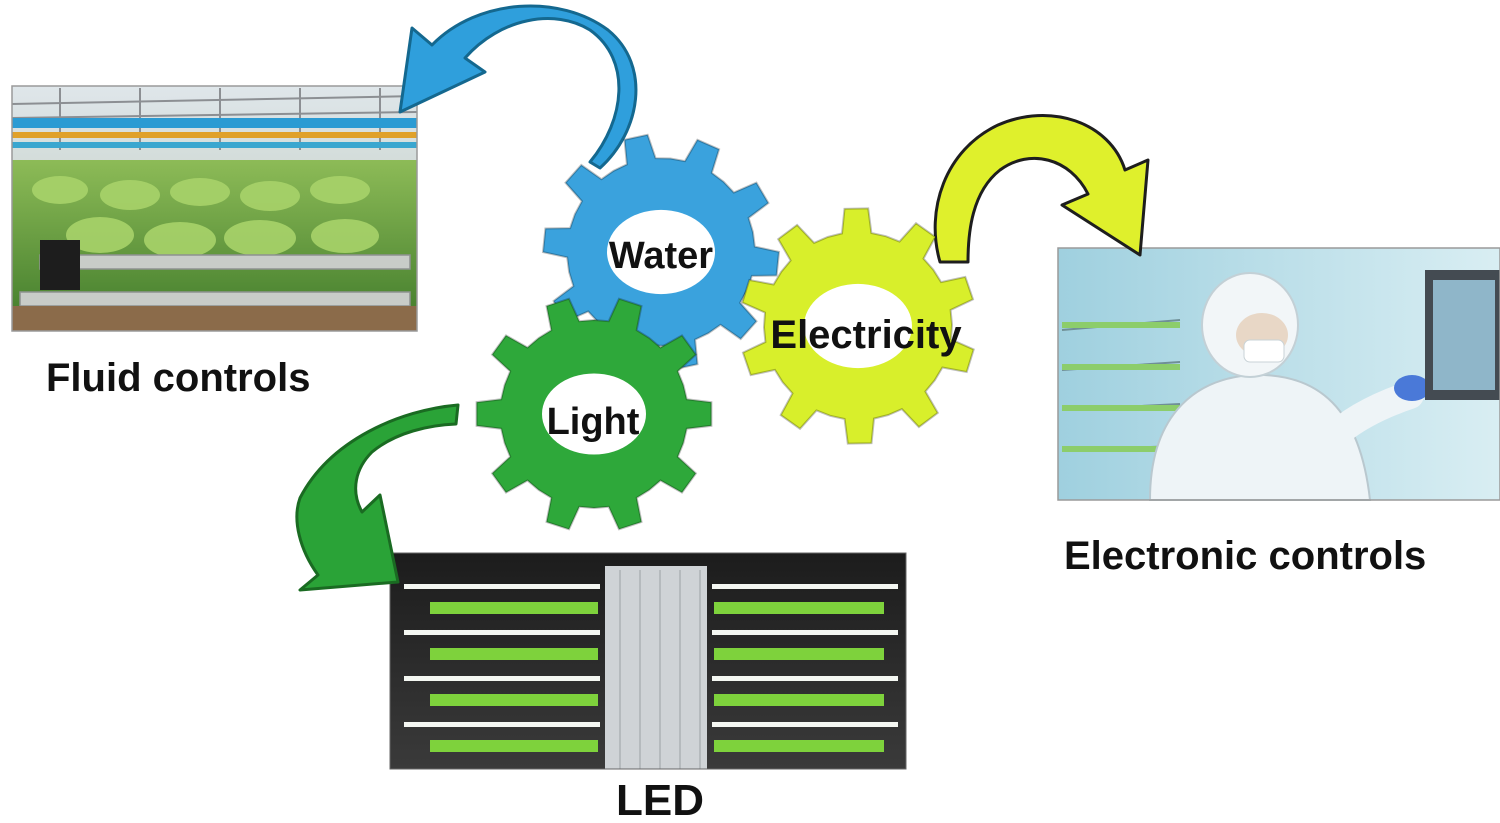 The width and height of the screenshot is (1500, 823). Describe the element at coordinates (1041, 188) in the screenshot. I see `electricity-to-electronic-arrow` at that location.